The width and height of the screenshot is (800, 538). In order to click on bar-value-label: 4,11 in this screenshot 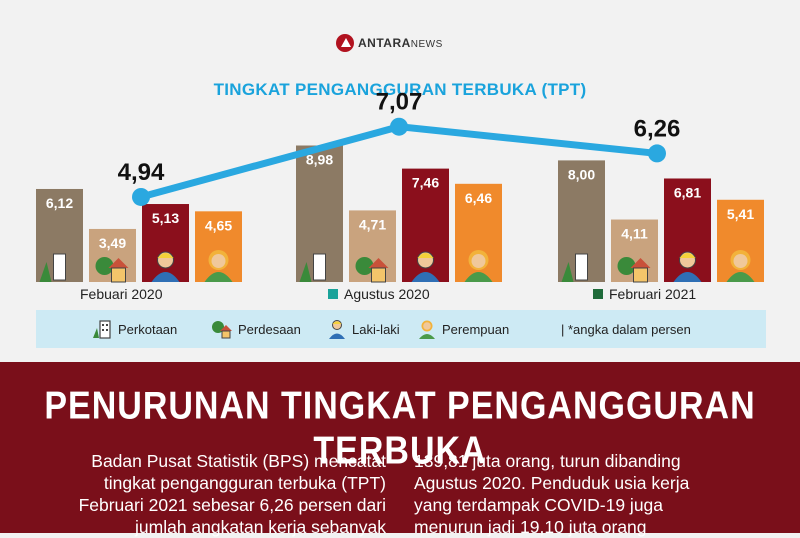, I will do `click(634, 234)`.